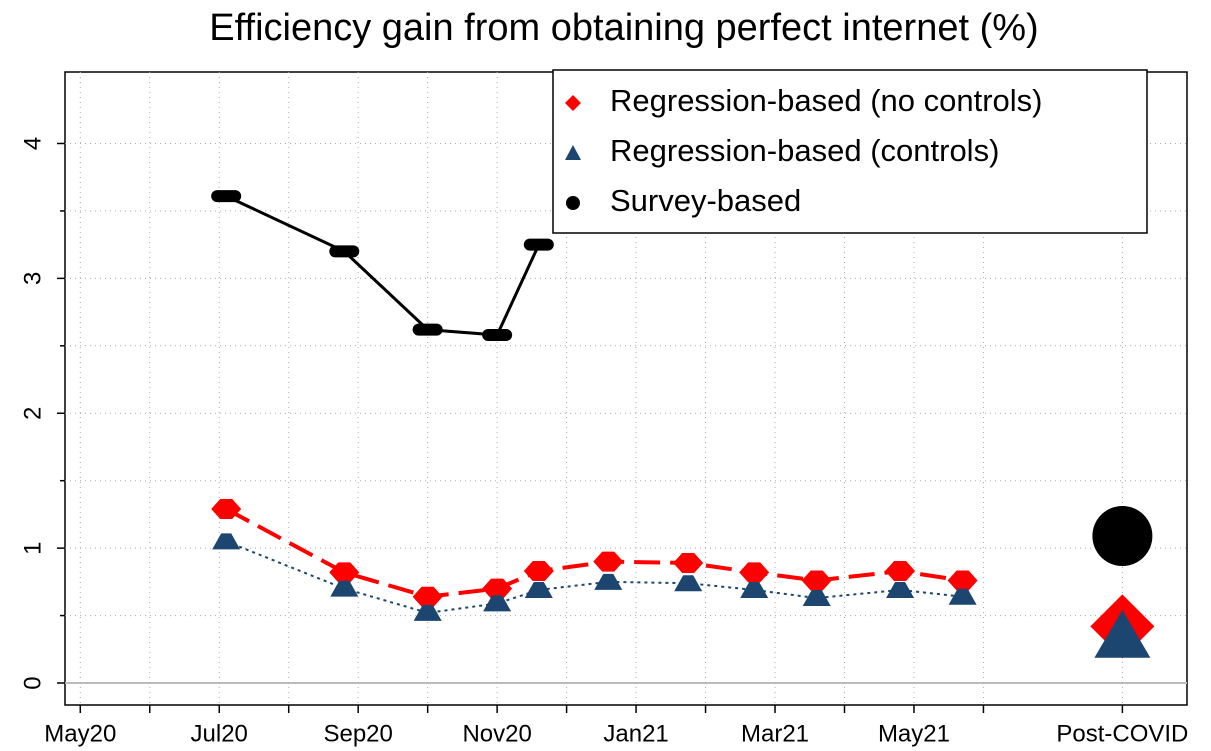  Describe the element at coordinates (1122, 733) in the screenshot. I see `x-tick-label: Post-COVID` at that location.